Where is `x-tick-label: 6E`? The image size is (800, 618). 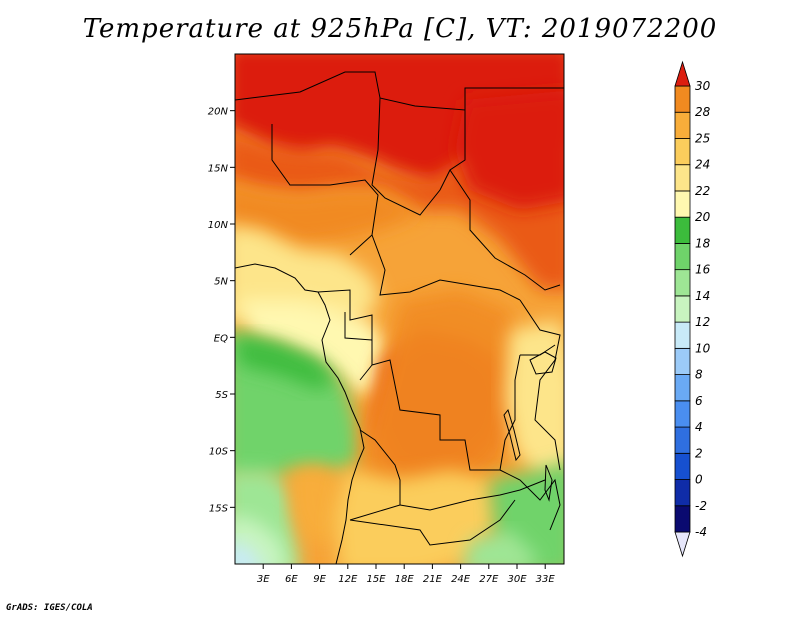
x-tick-label: 6E is located at coordinates (291, 579).